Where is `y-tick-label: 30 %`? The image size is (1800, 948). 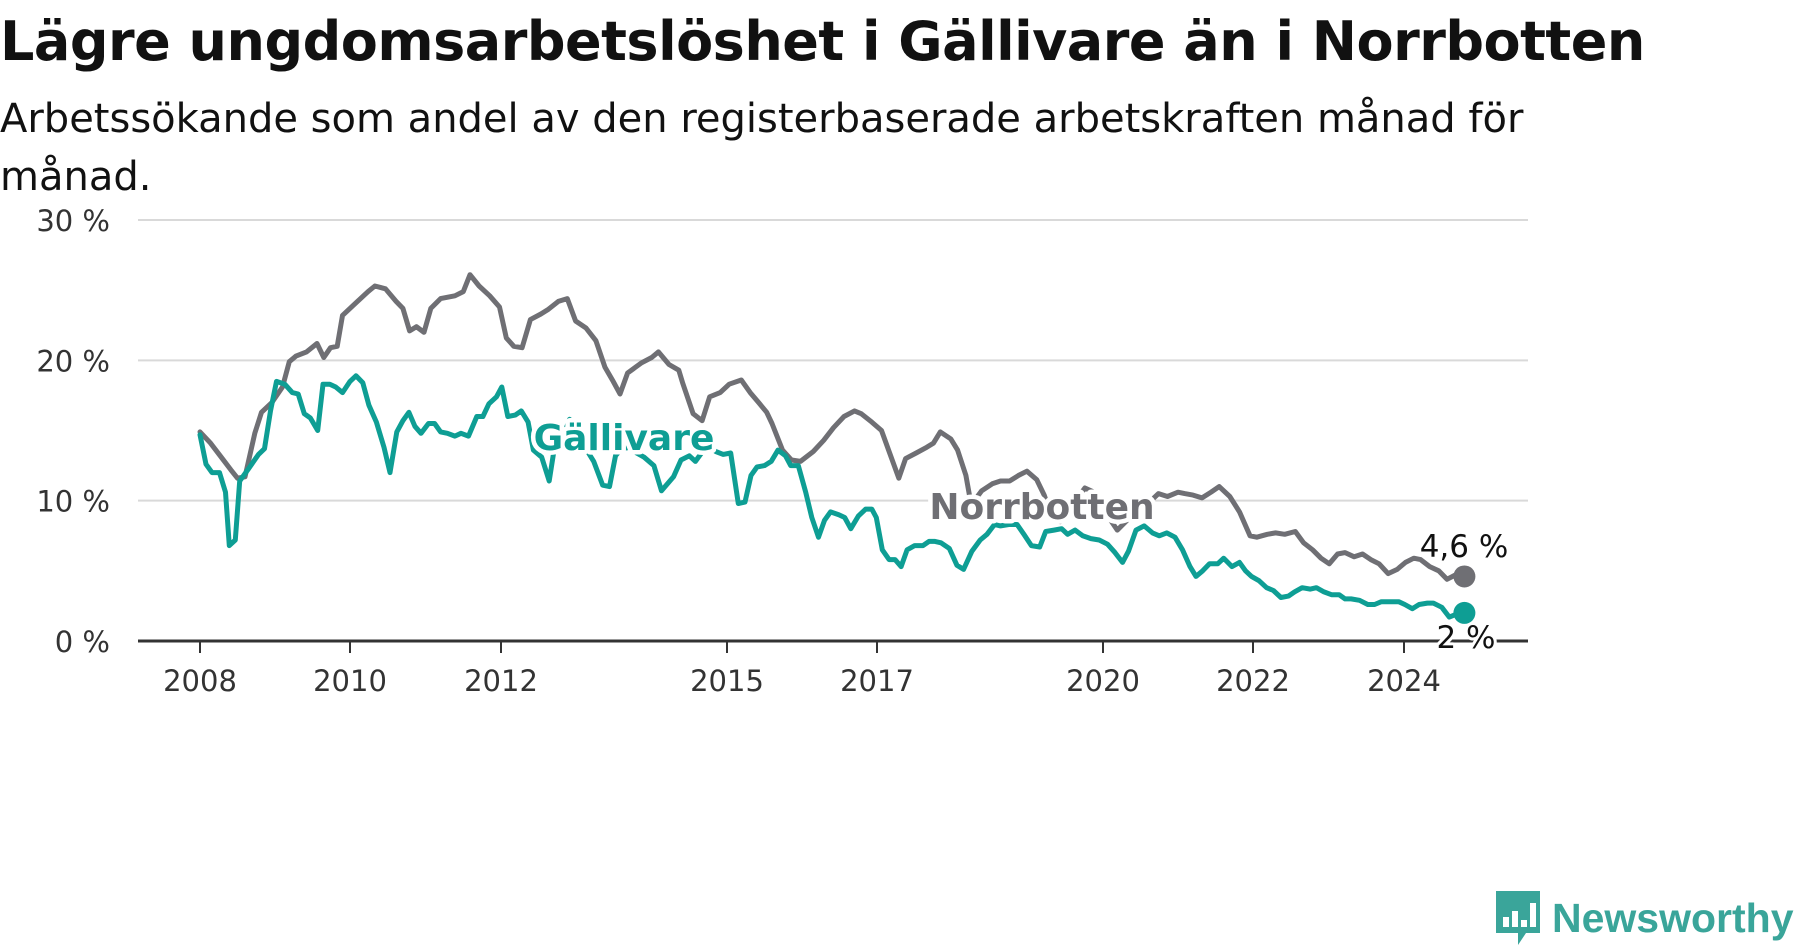 y-tick-label: 30 % is located at coordinates (73, 221).